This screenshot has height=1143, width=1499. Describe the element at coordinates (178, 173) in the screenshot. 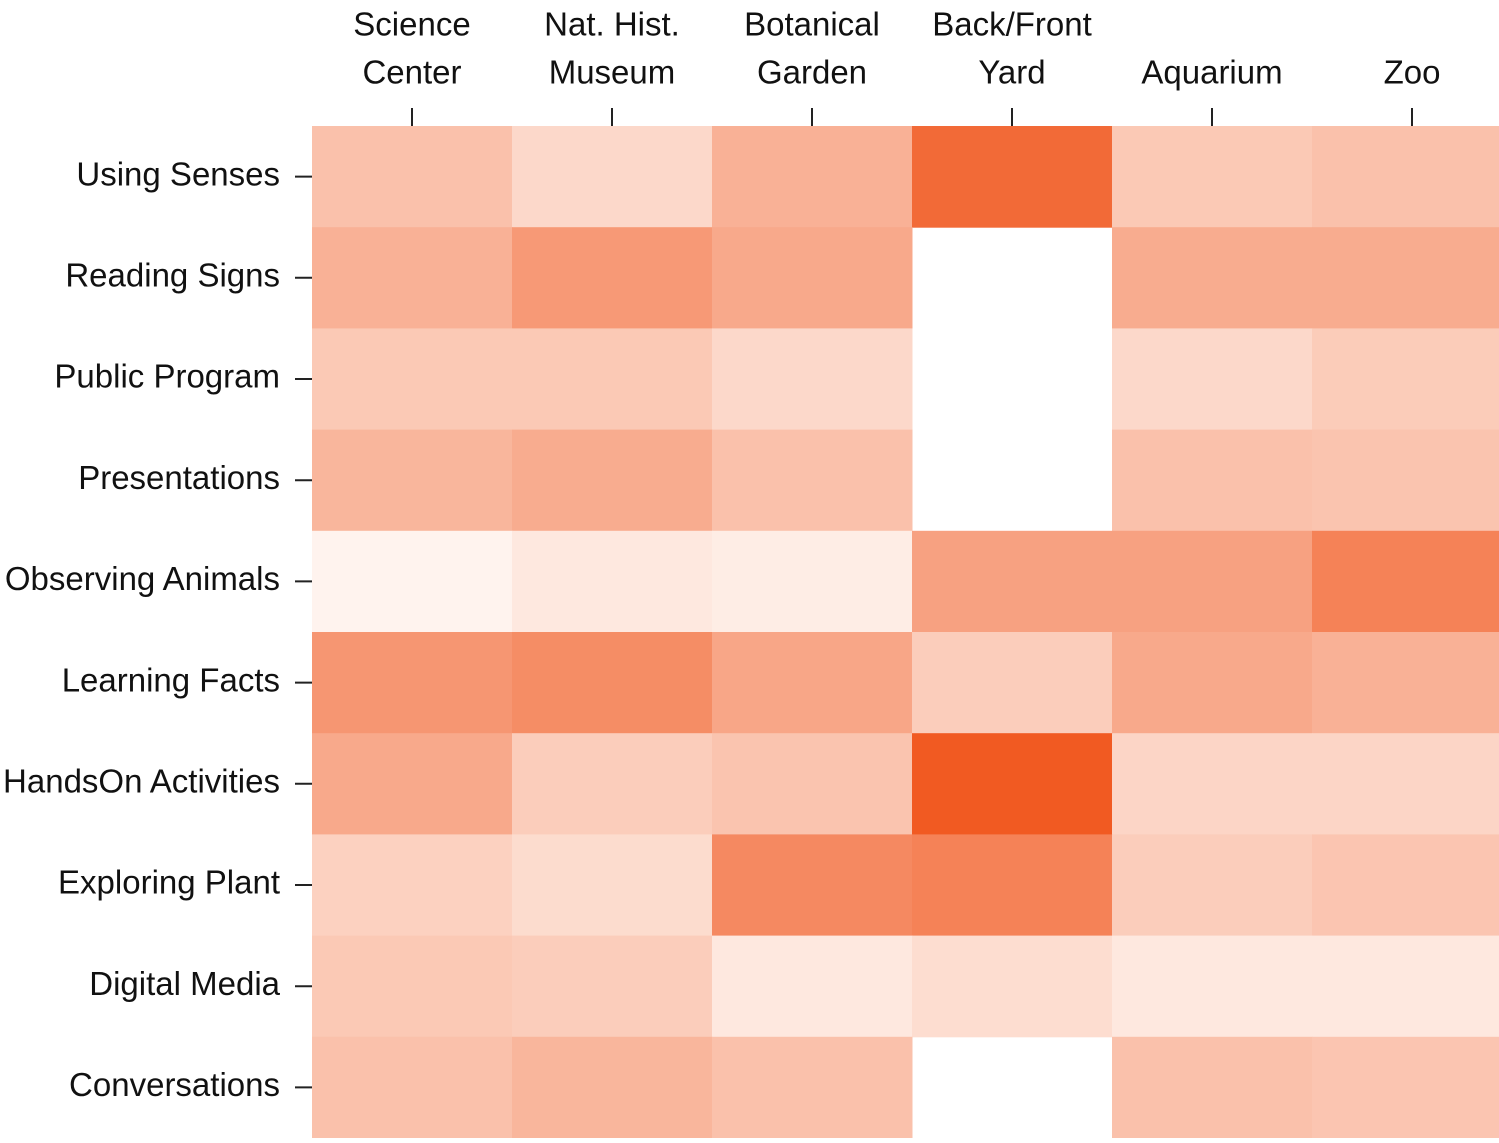

I see `row-label: Using Senses` at that location.